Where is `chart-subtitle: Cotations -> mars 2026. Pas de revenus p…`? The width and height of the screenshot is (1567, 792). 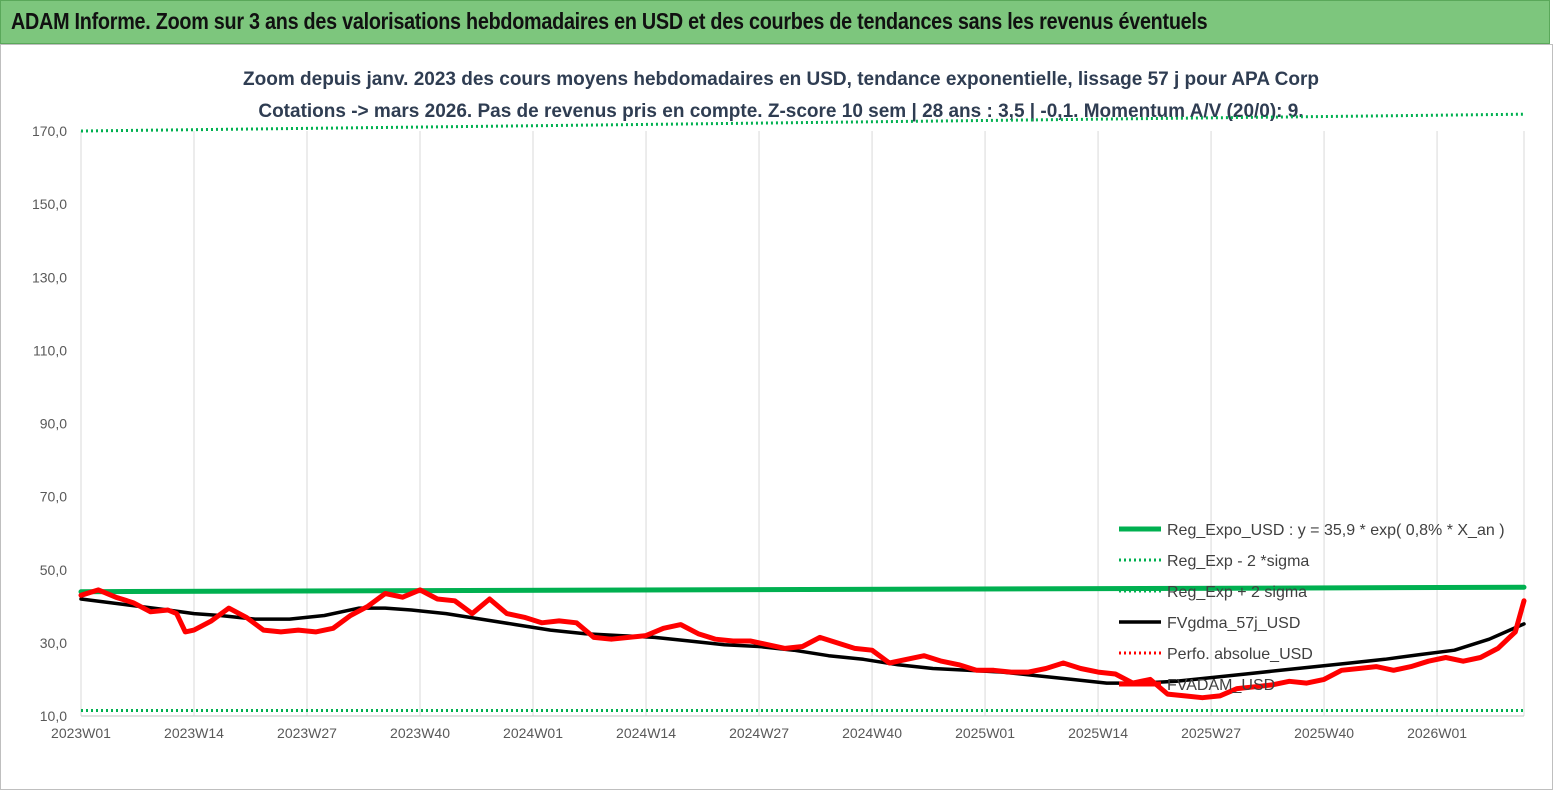 chart-subtitle: Cotations -> mars 2026. Pas de revenus p… is located at coordinates (780, 111).